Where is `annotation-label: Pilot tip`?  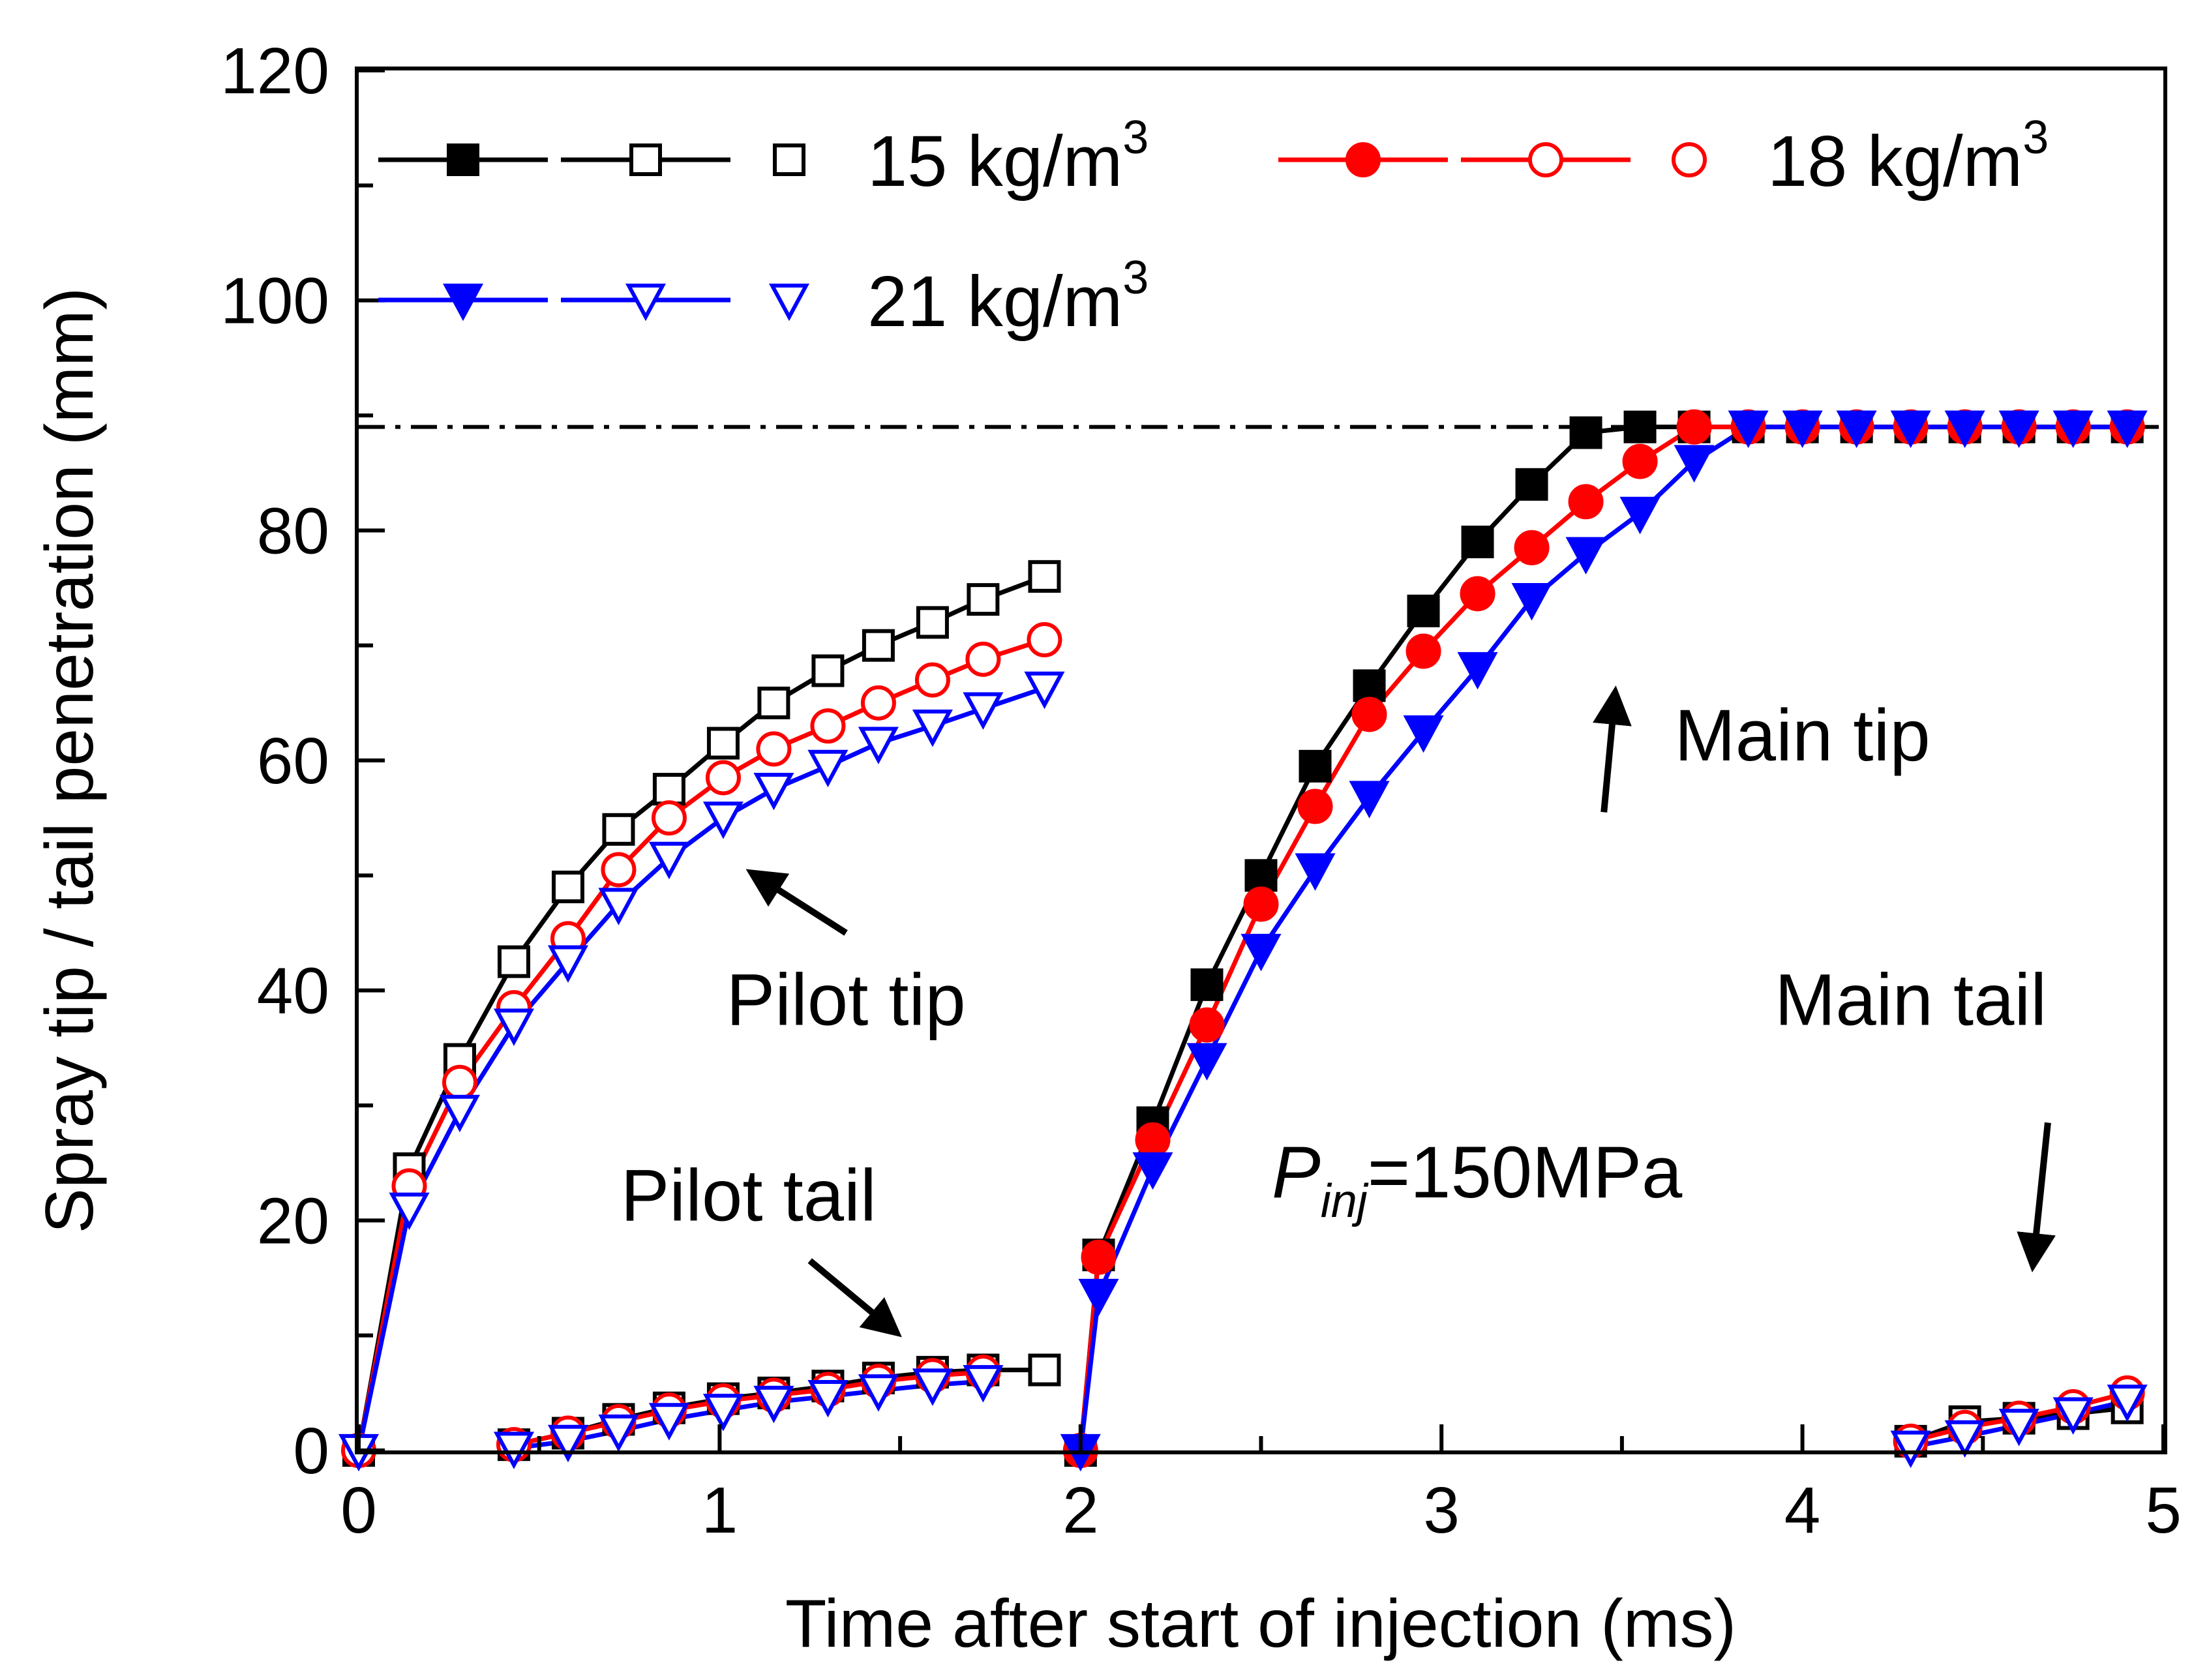 annotation-label: Pilot tip is located at coordinates (845, 1000).